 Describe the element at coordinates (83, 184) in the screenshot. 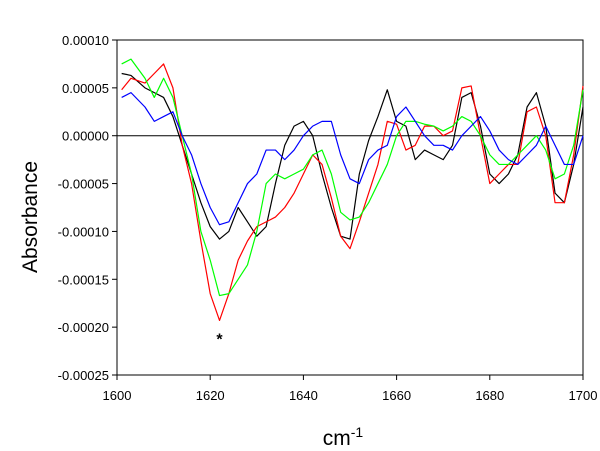

I see `y-tick-label: -0.00005` at that location.